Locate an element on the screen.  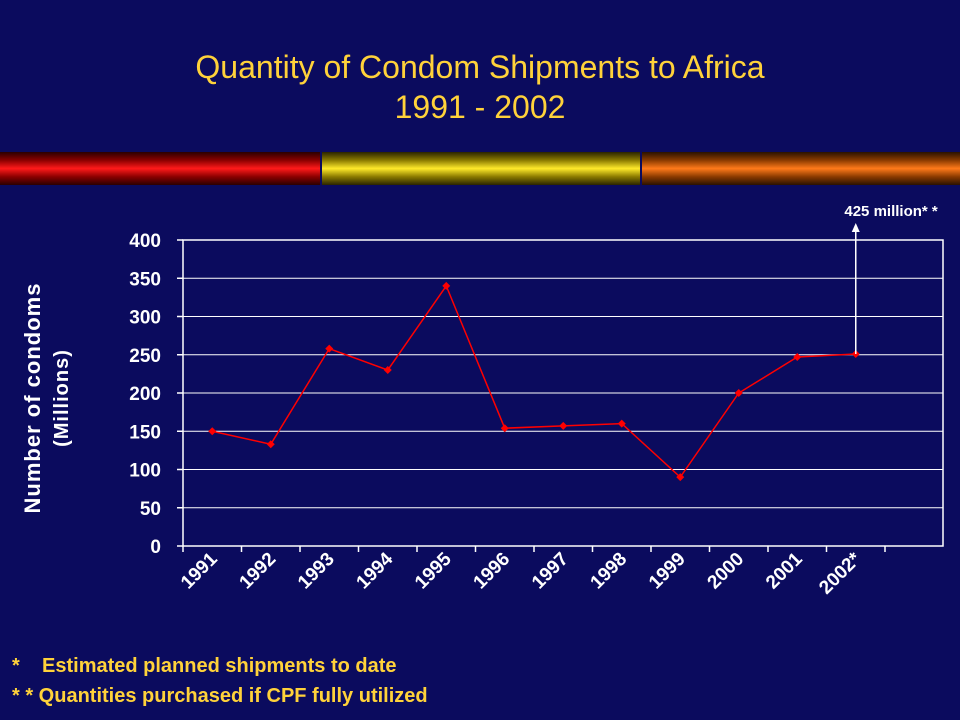
x-tick-label: 2002* is located at coordinates (840, 573).